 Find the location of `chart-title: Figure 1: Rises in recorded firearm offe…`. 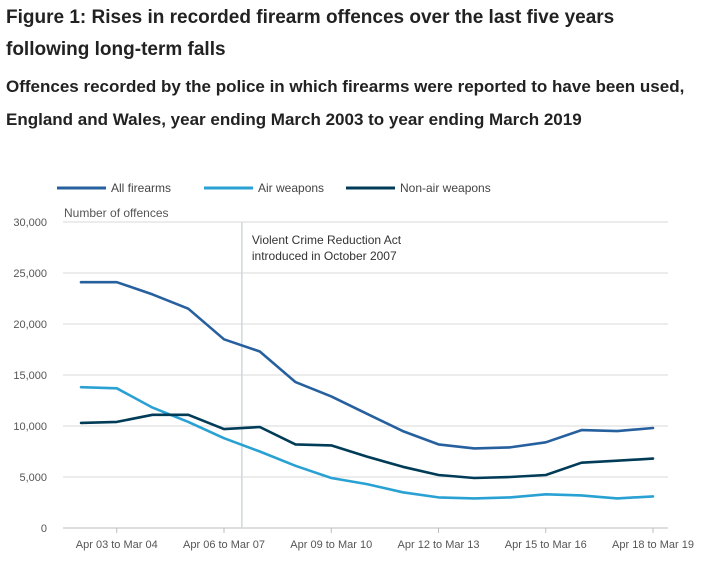

chart-title: Figure 1: Rises in recorded firearm offe… is located at coordinates (310, 33).